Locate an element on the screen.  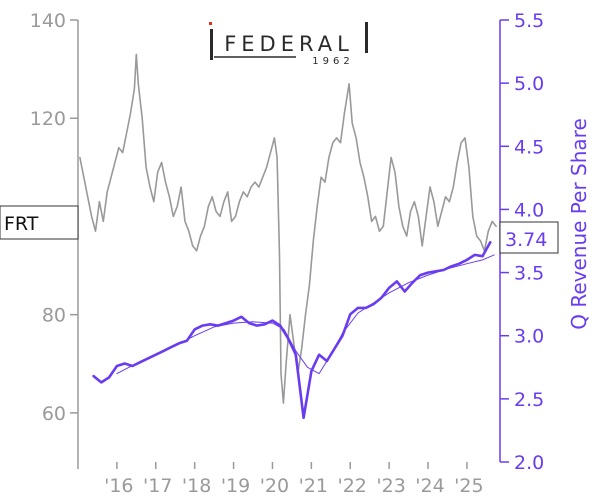
right-tick-label: 5.5 is located at coordinates (529, 21).